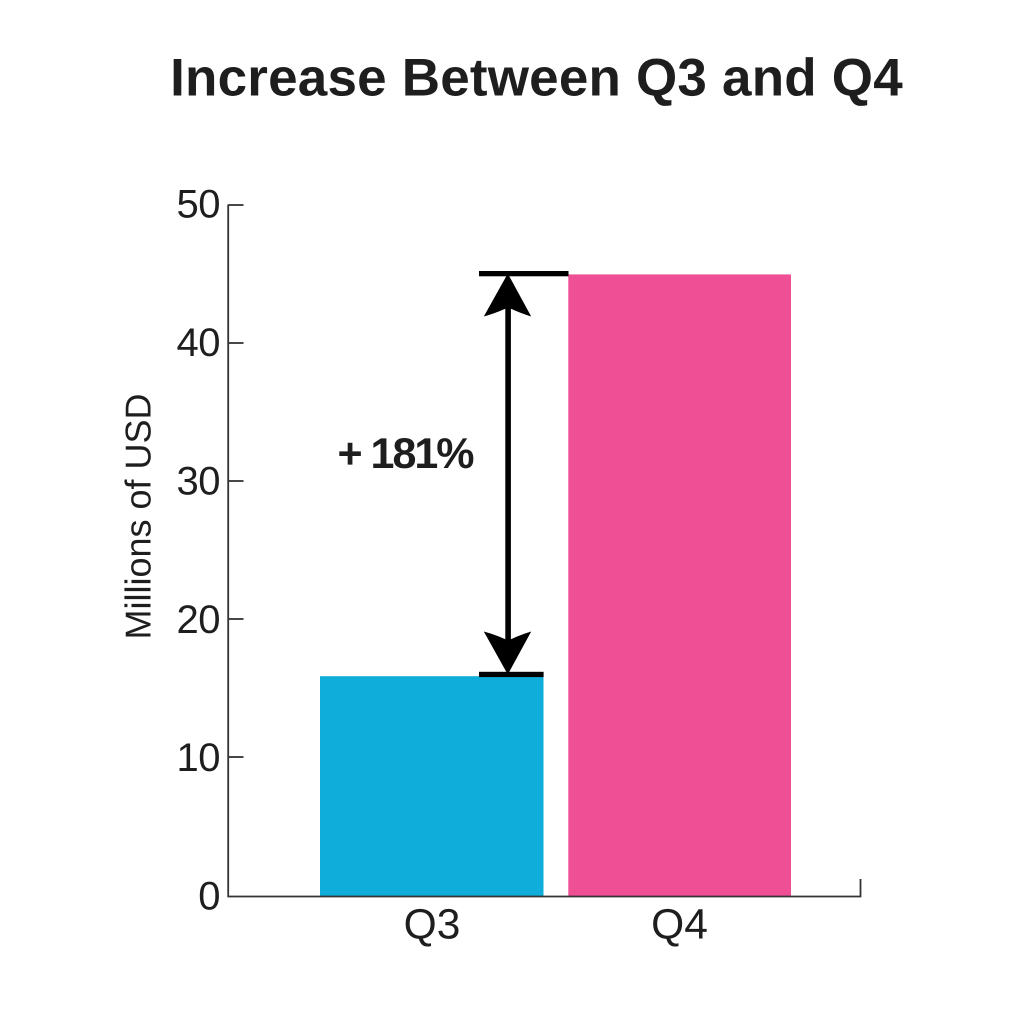 This screenshot has height=1024, width=1024. Describe the element at coordinates (199, 482) in the screenshot. I see `svg-text: 30` at that location.